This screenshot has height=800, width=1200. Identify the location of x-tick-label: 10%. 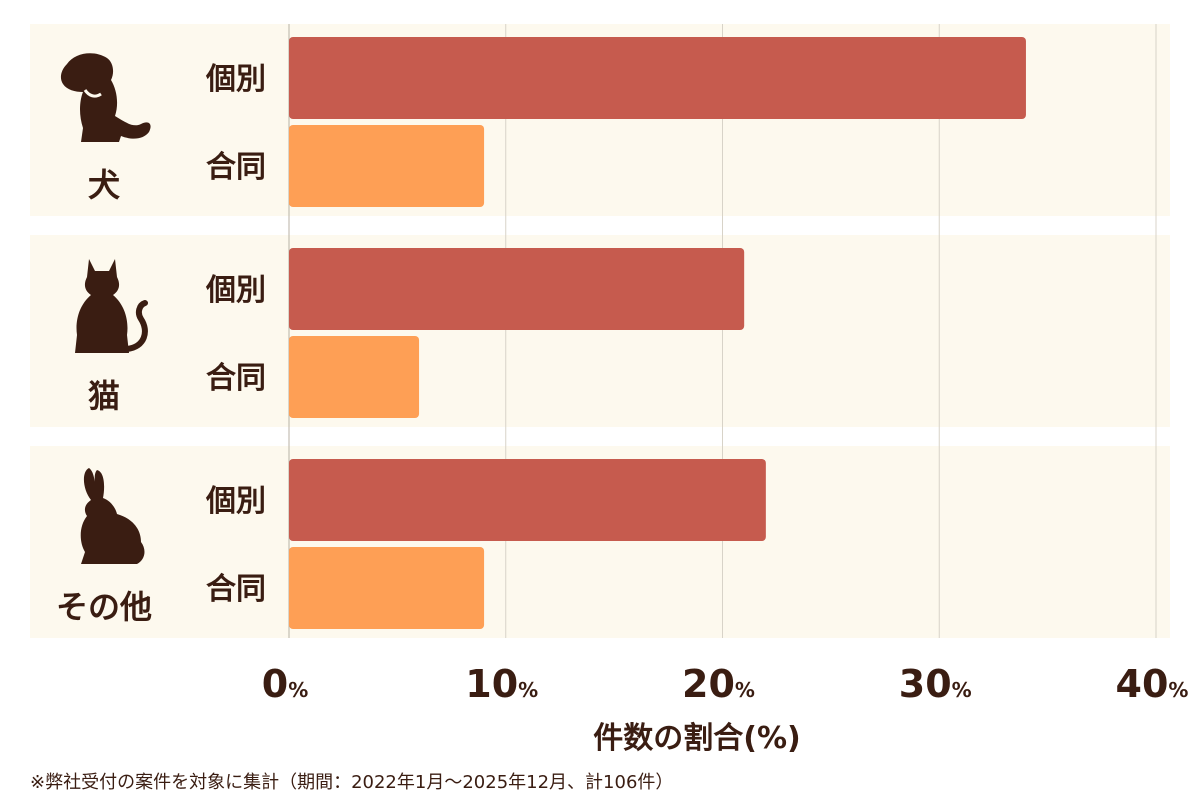
(501, 684).